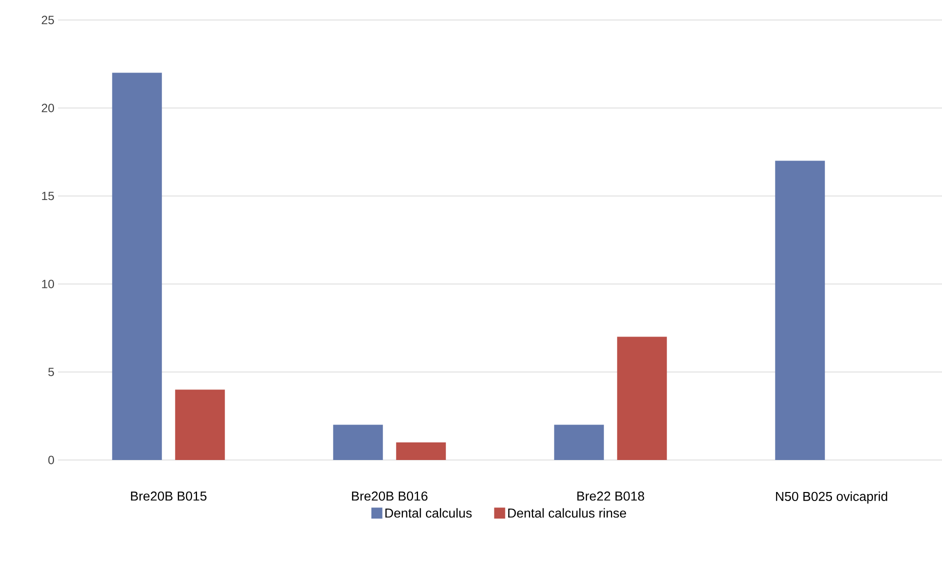  What do you see at coordinates (48, 284) in the screenshot?
I see `y-tick-label: 10` at bounding box center [48, 284].